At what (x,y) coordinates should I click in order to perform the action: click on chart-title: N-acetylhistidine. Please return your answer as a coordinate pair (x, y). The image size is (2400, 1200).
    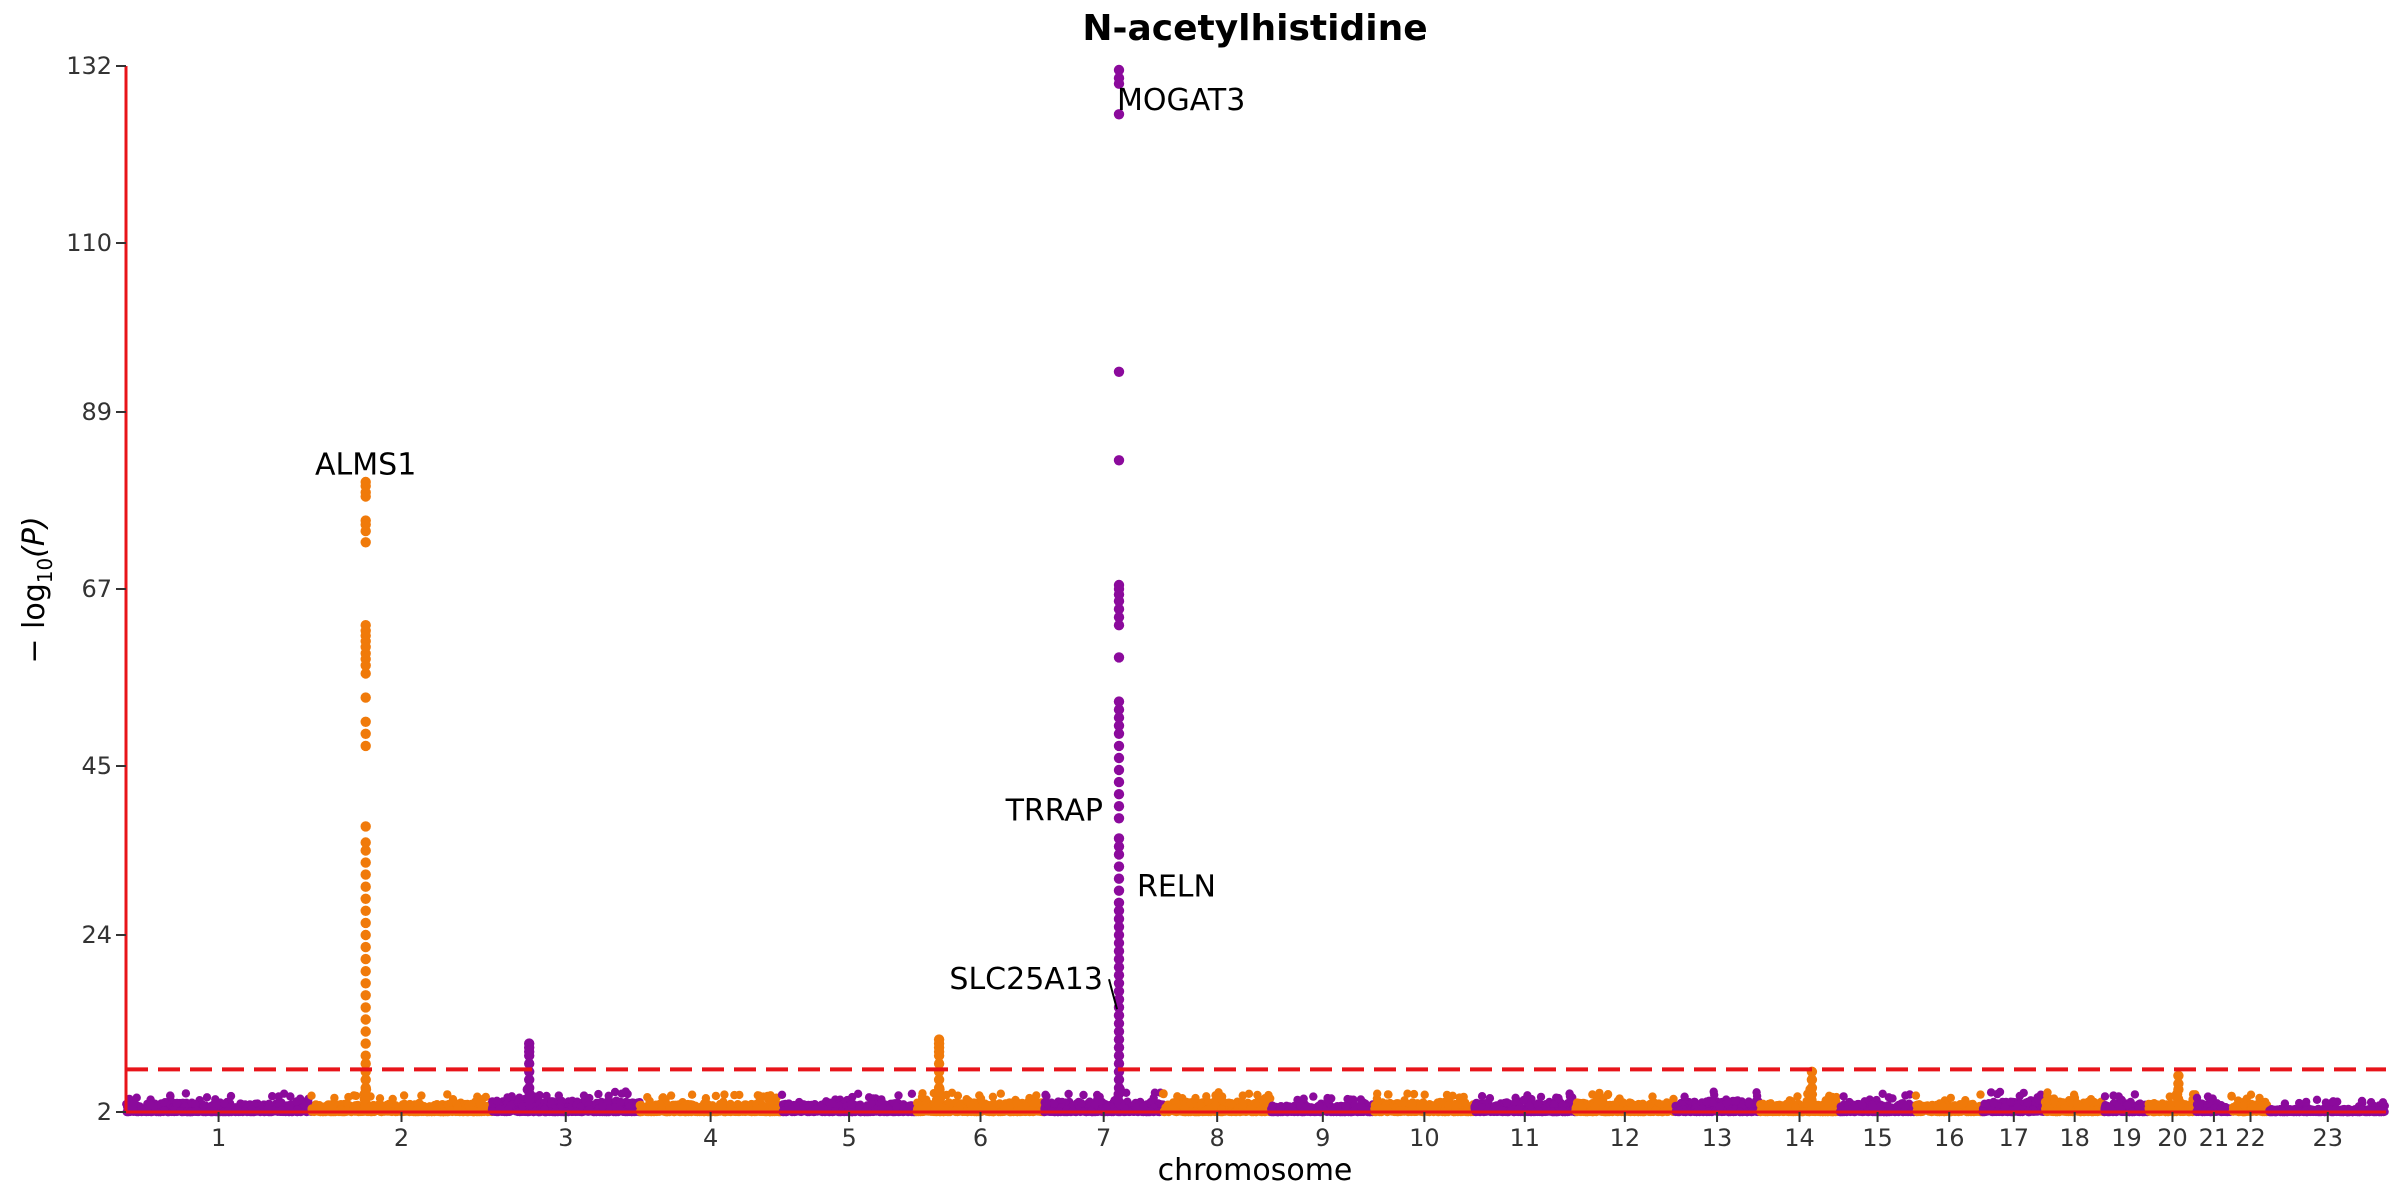
    Looking at the image, I should click on (1254, 28).